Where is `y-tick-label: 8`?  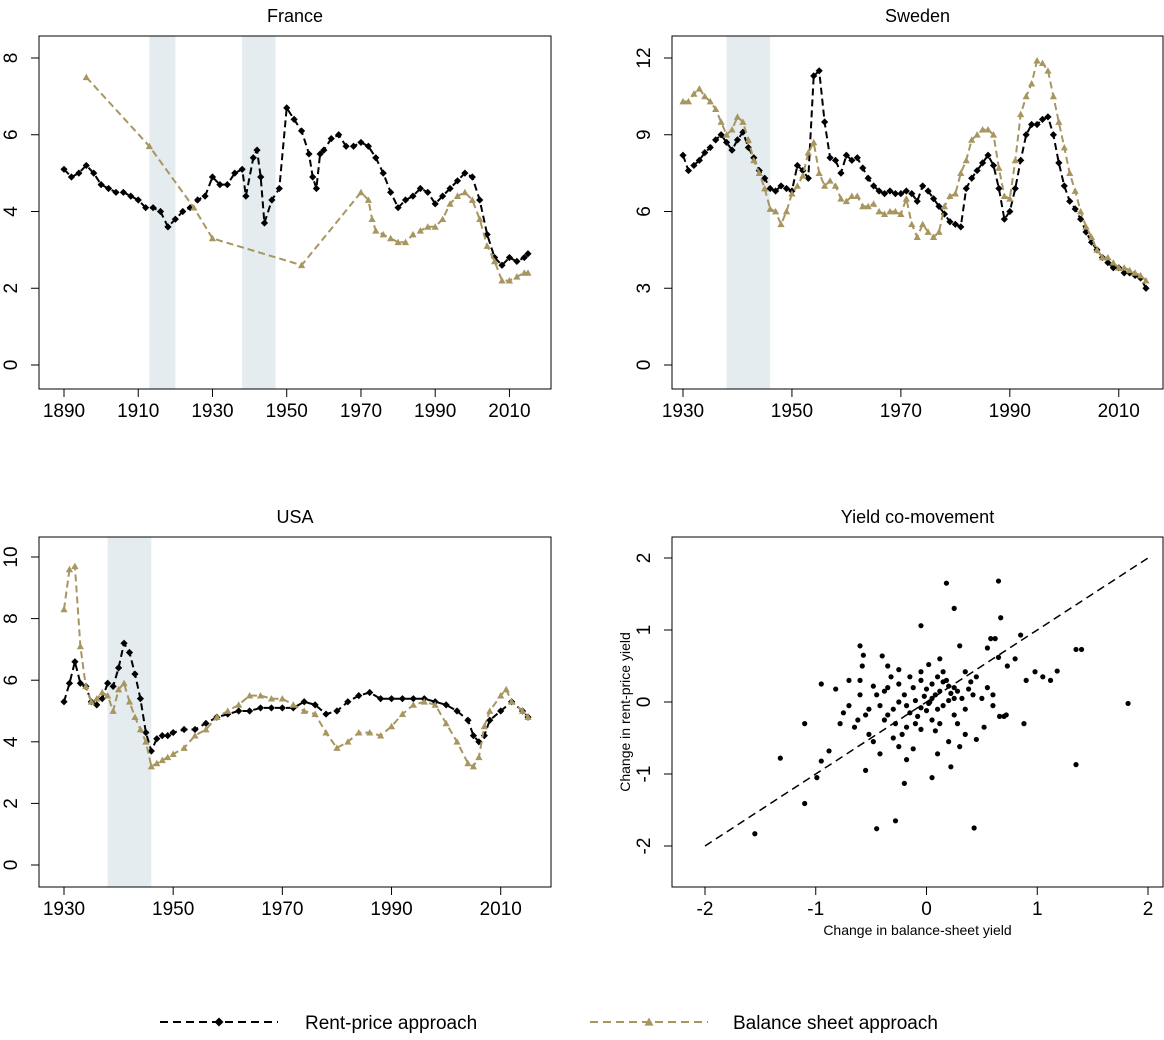
y-tick-label: 8 is located at coordinates (11, 58).